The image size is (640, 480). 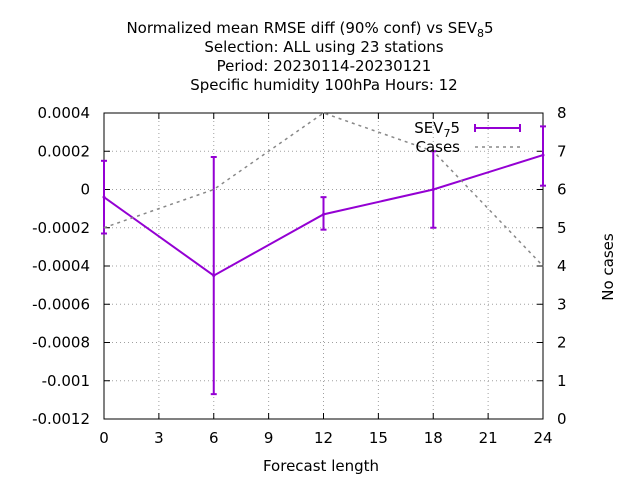 I want to click on x-tick-label: 0, so click(x=104, y=438).